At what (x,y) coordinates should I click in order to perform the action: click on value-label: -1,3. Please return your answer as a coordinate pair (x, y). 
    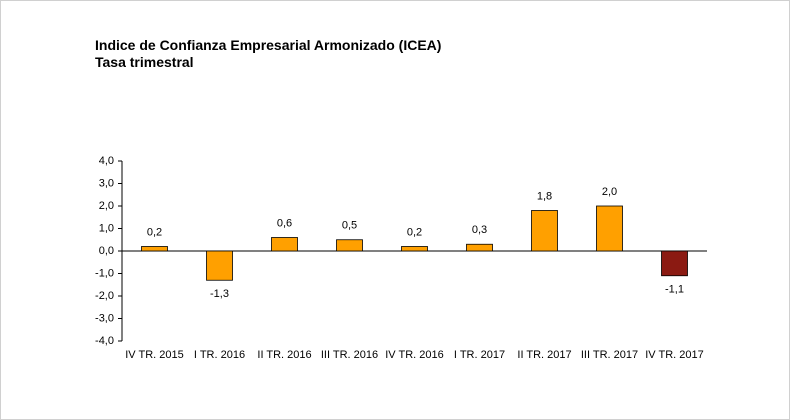
    Looking at the image, I should click on (219, 294).